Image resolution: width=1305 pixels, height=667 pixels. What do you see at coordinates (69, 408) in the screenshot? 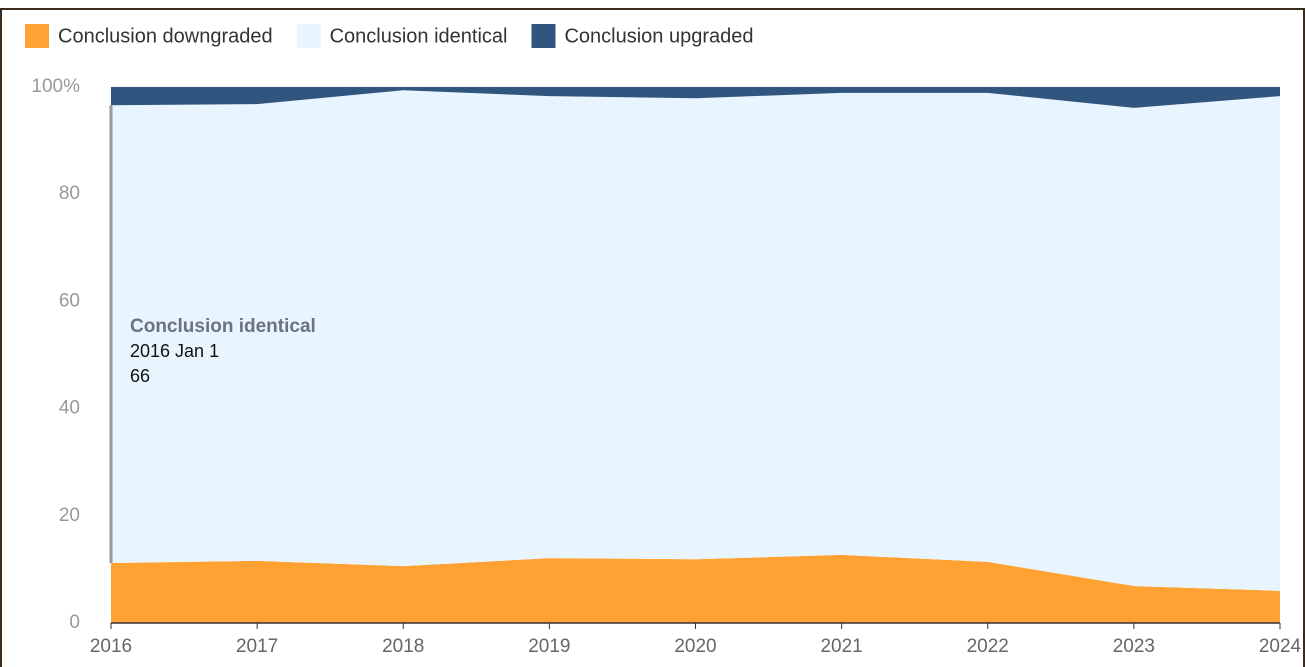
I see `y-tick-label: 40` at bounding box center [69, 408].